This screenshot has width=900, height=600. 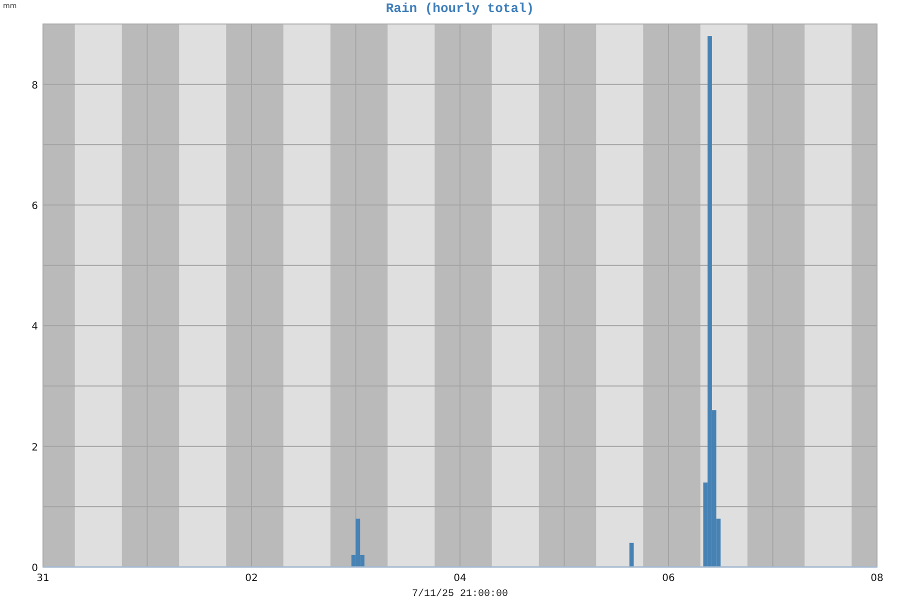 I want to click on x-tick-label: 06, so click(x=668, y=578).